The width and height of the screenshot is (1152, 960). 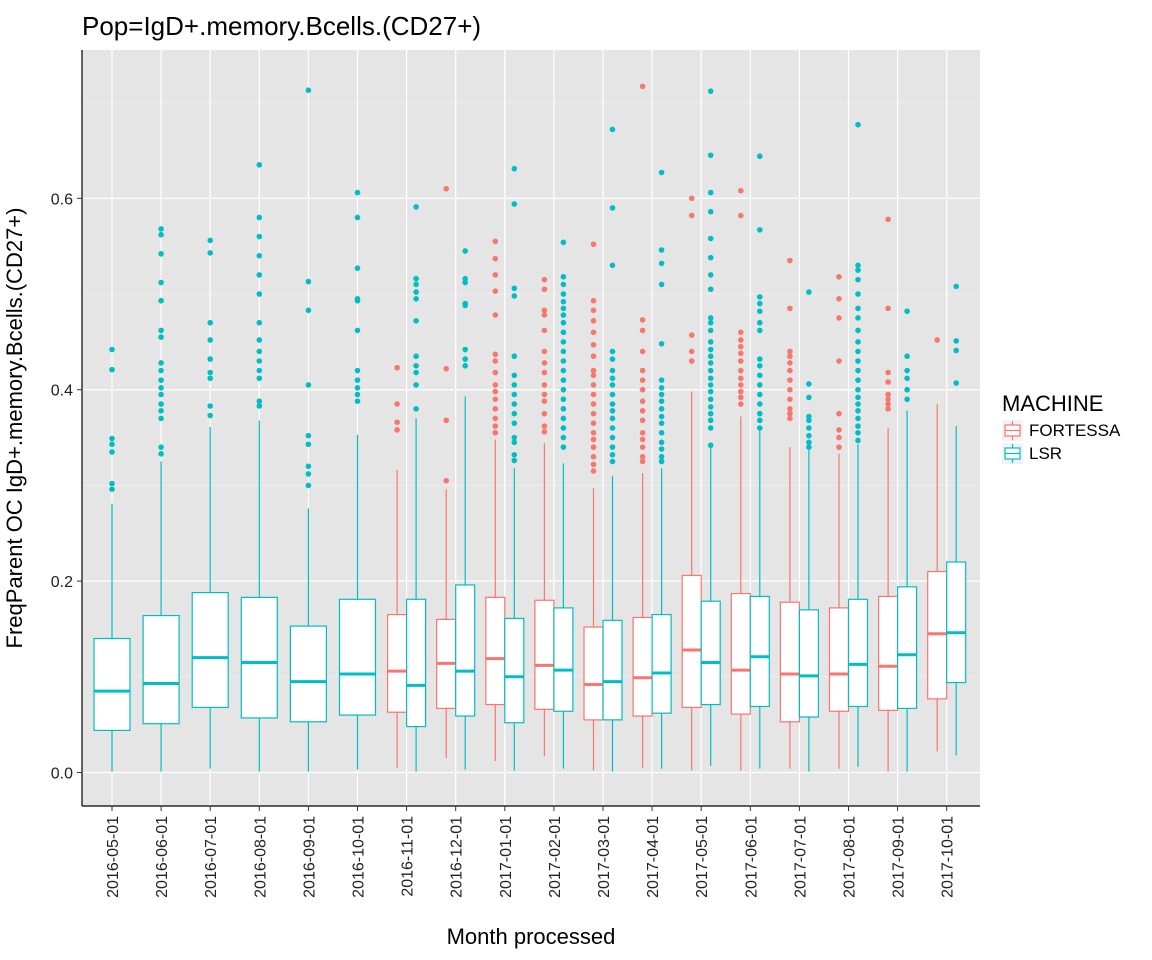 I want to click on x-tick-label: 2017-01-01, so click(x=506, y=857).